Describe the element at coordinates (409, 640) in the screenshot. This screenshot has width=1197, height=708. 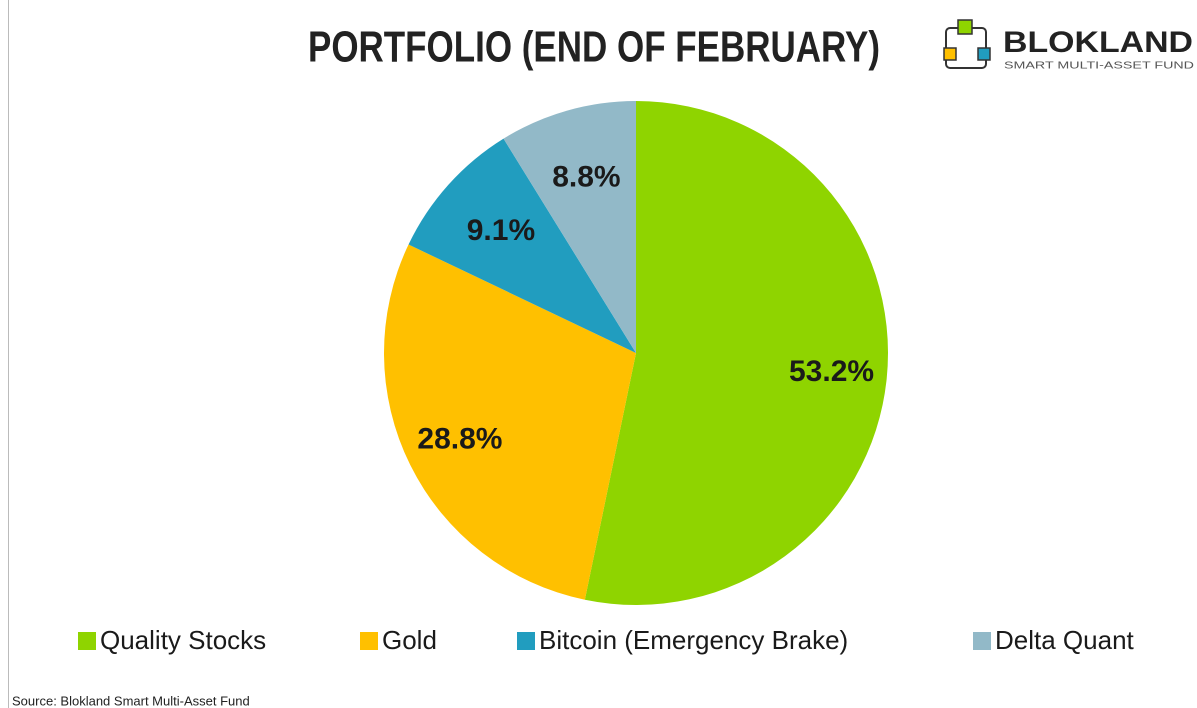
I see `legend-label: Gold` at that location.